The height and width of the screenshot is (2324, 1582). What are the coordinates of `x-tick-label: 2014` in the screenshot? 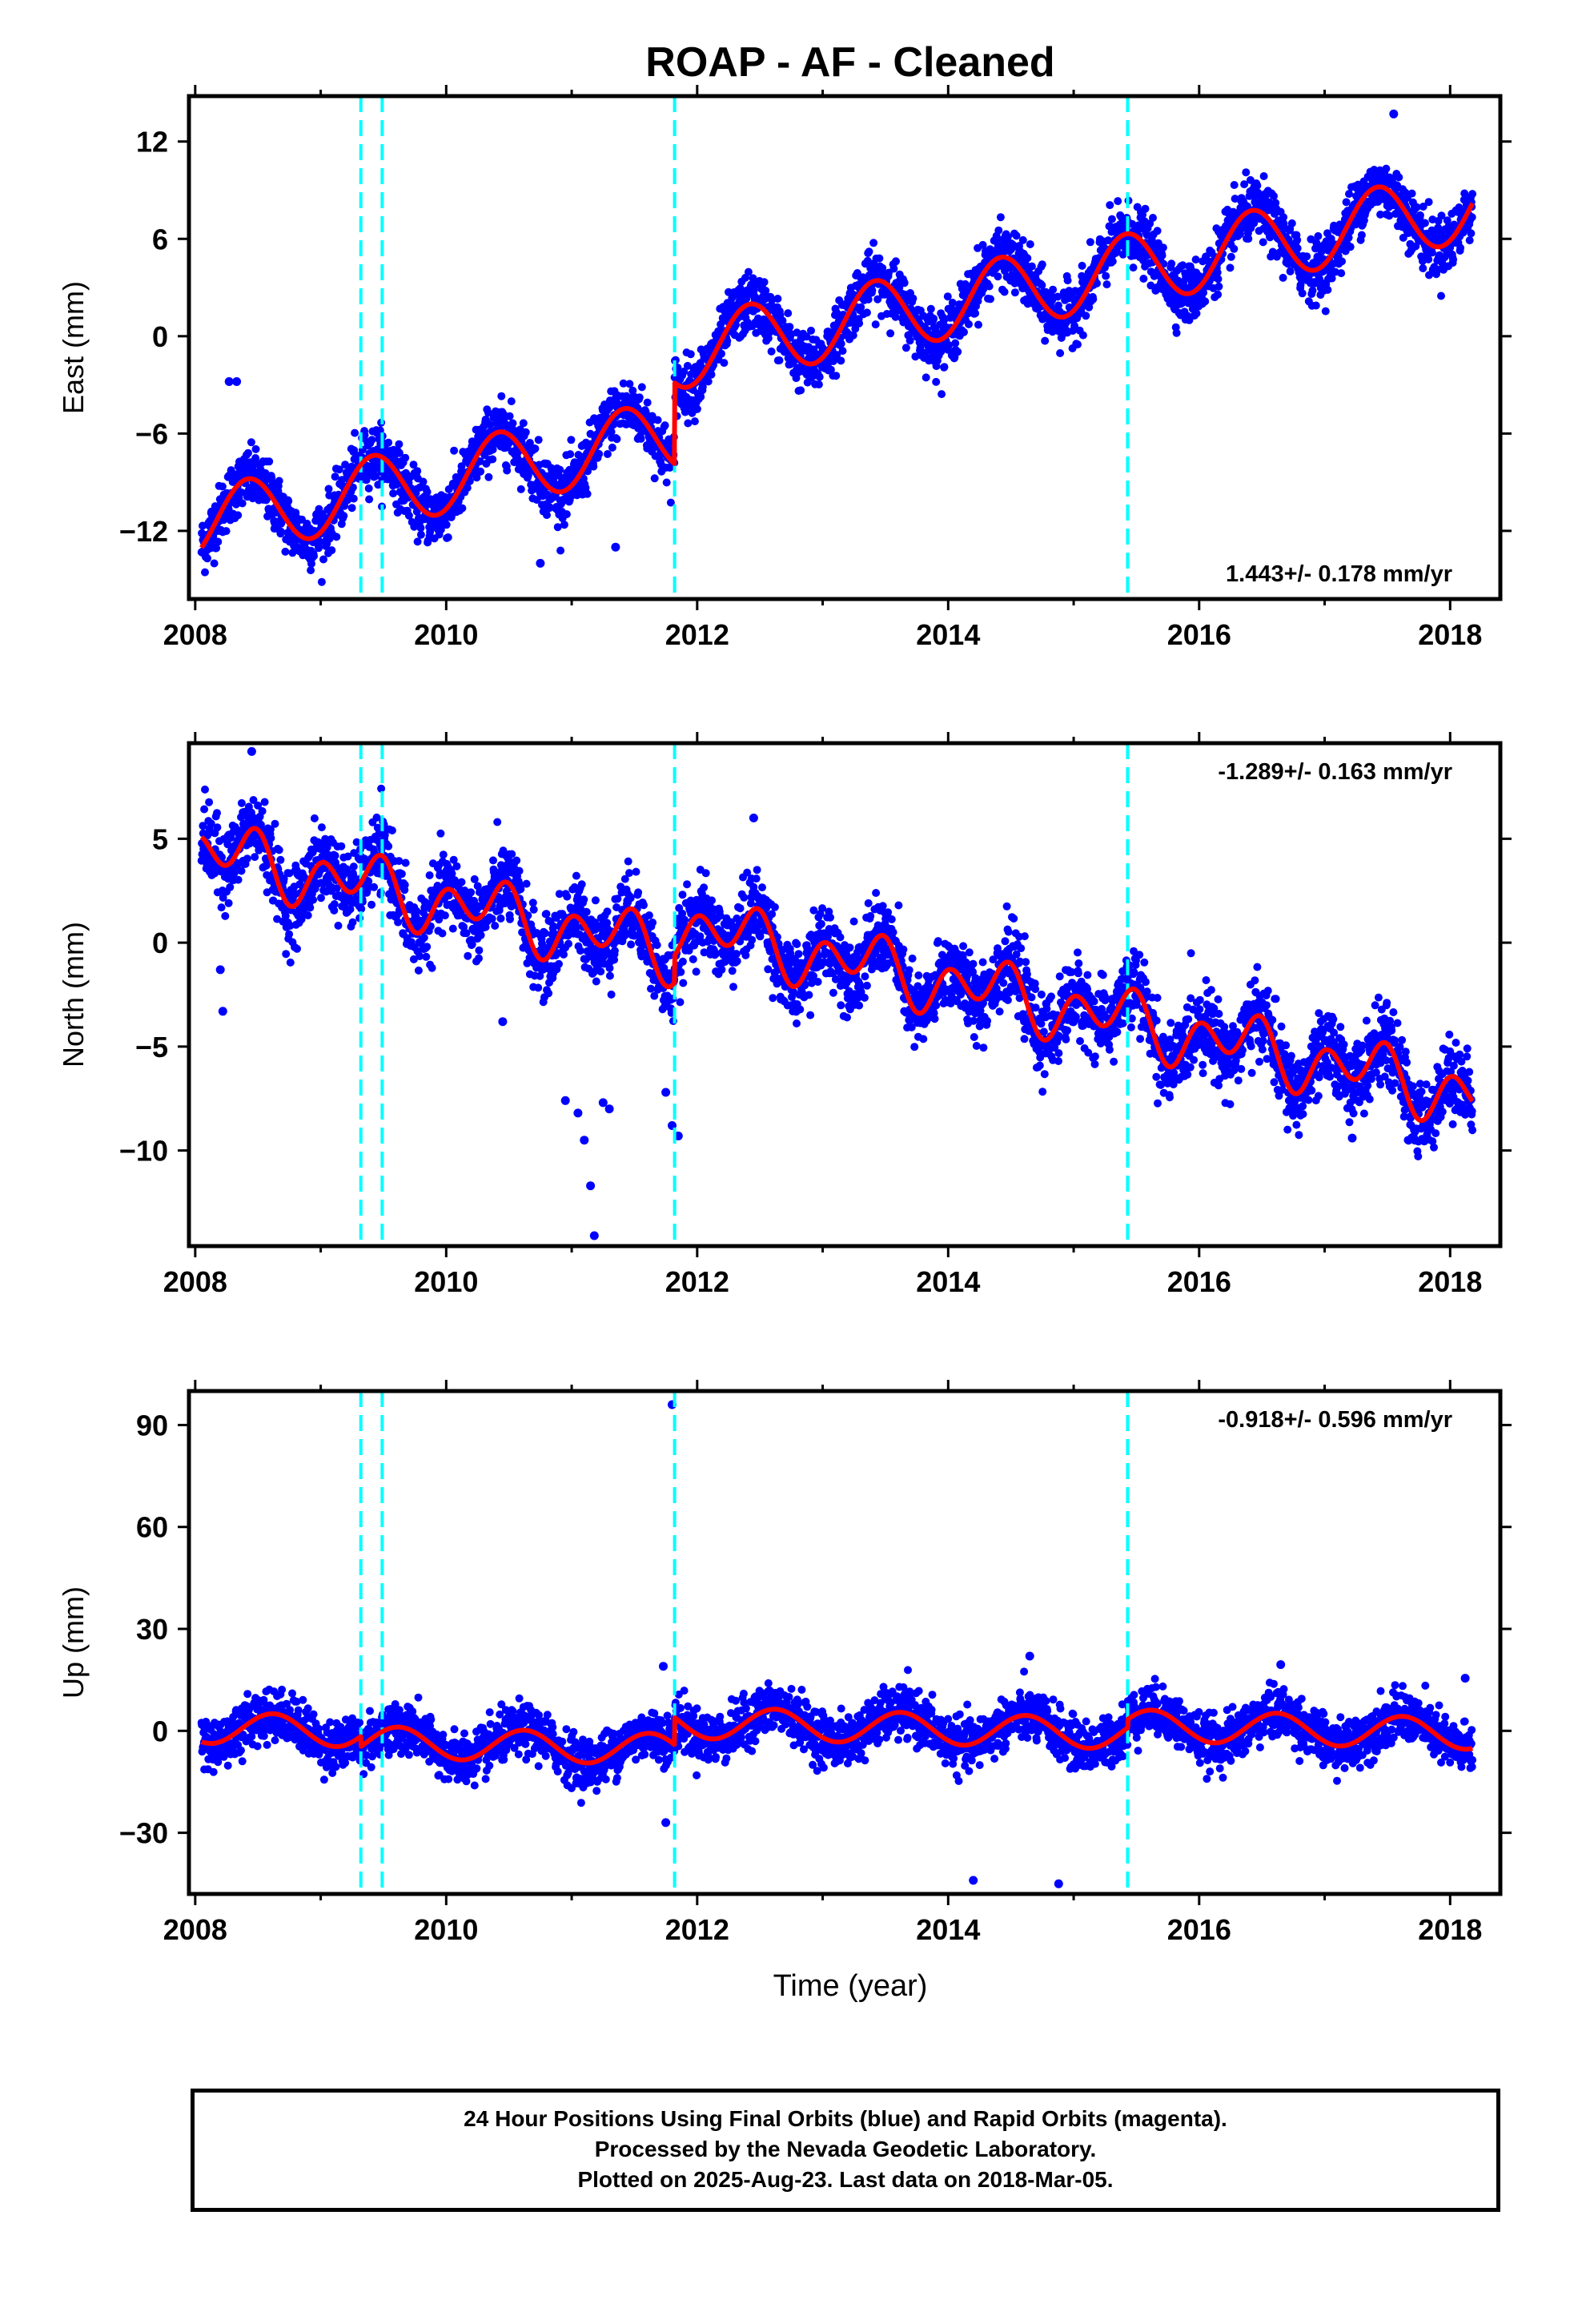 It's located at (948, 634).